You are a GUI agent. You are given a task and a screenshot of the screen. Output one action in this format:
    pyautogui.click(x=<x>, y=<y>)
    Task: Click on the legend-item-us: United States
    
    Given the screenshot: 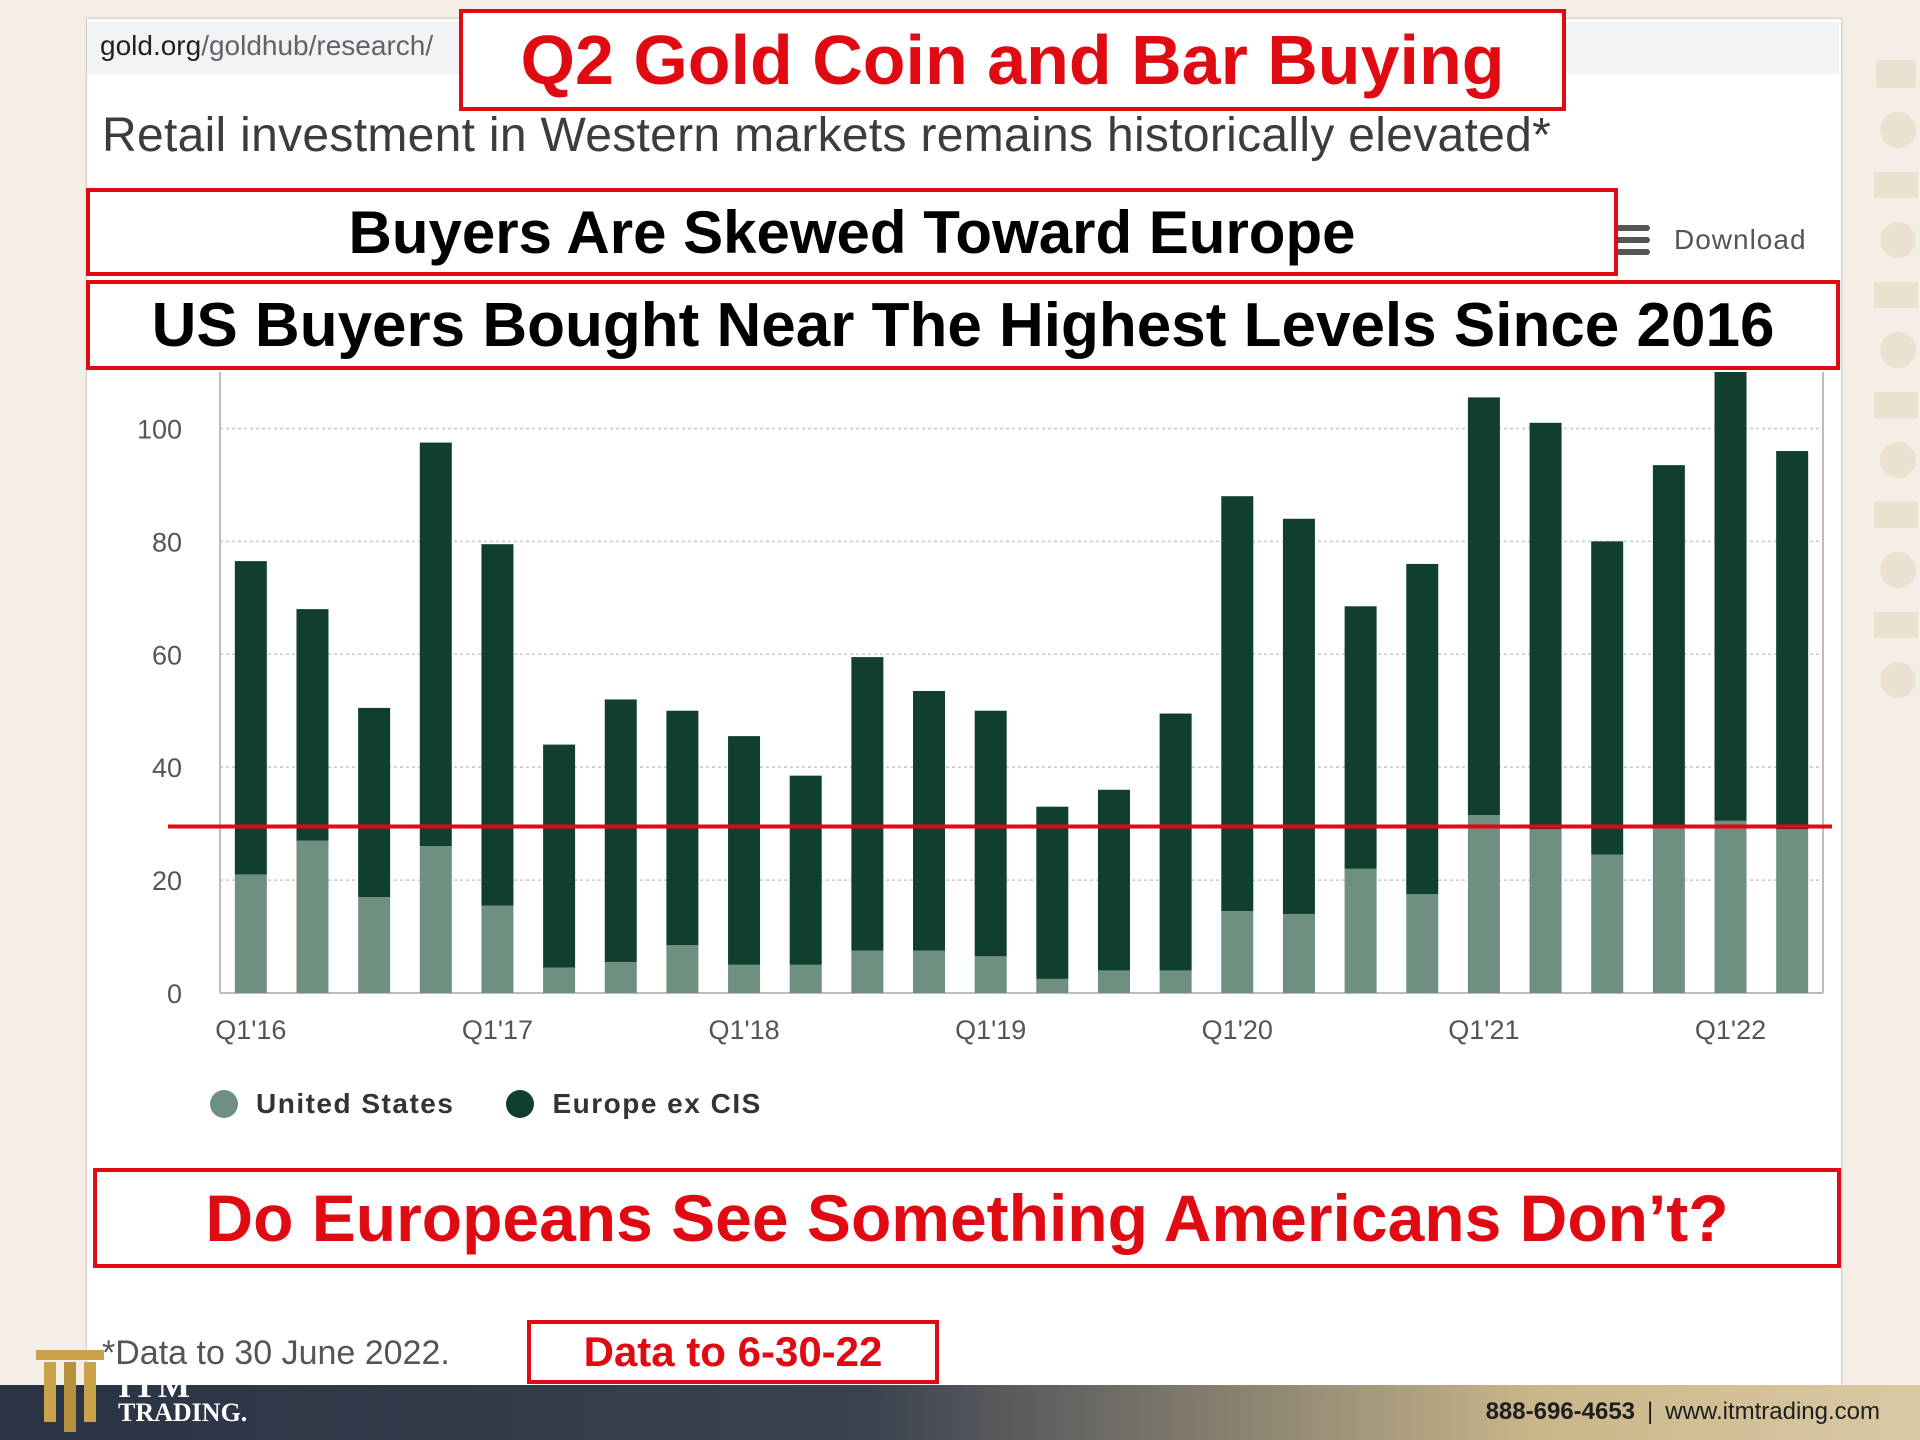 What is the action you would take?
    pyautogui.click(x=332, y=1104)
    